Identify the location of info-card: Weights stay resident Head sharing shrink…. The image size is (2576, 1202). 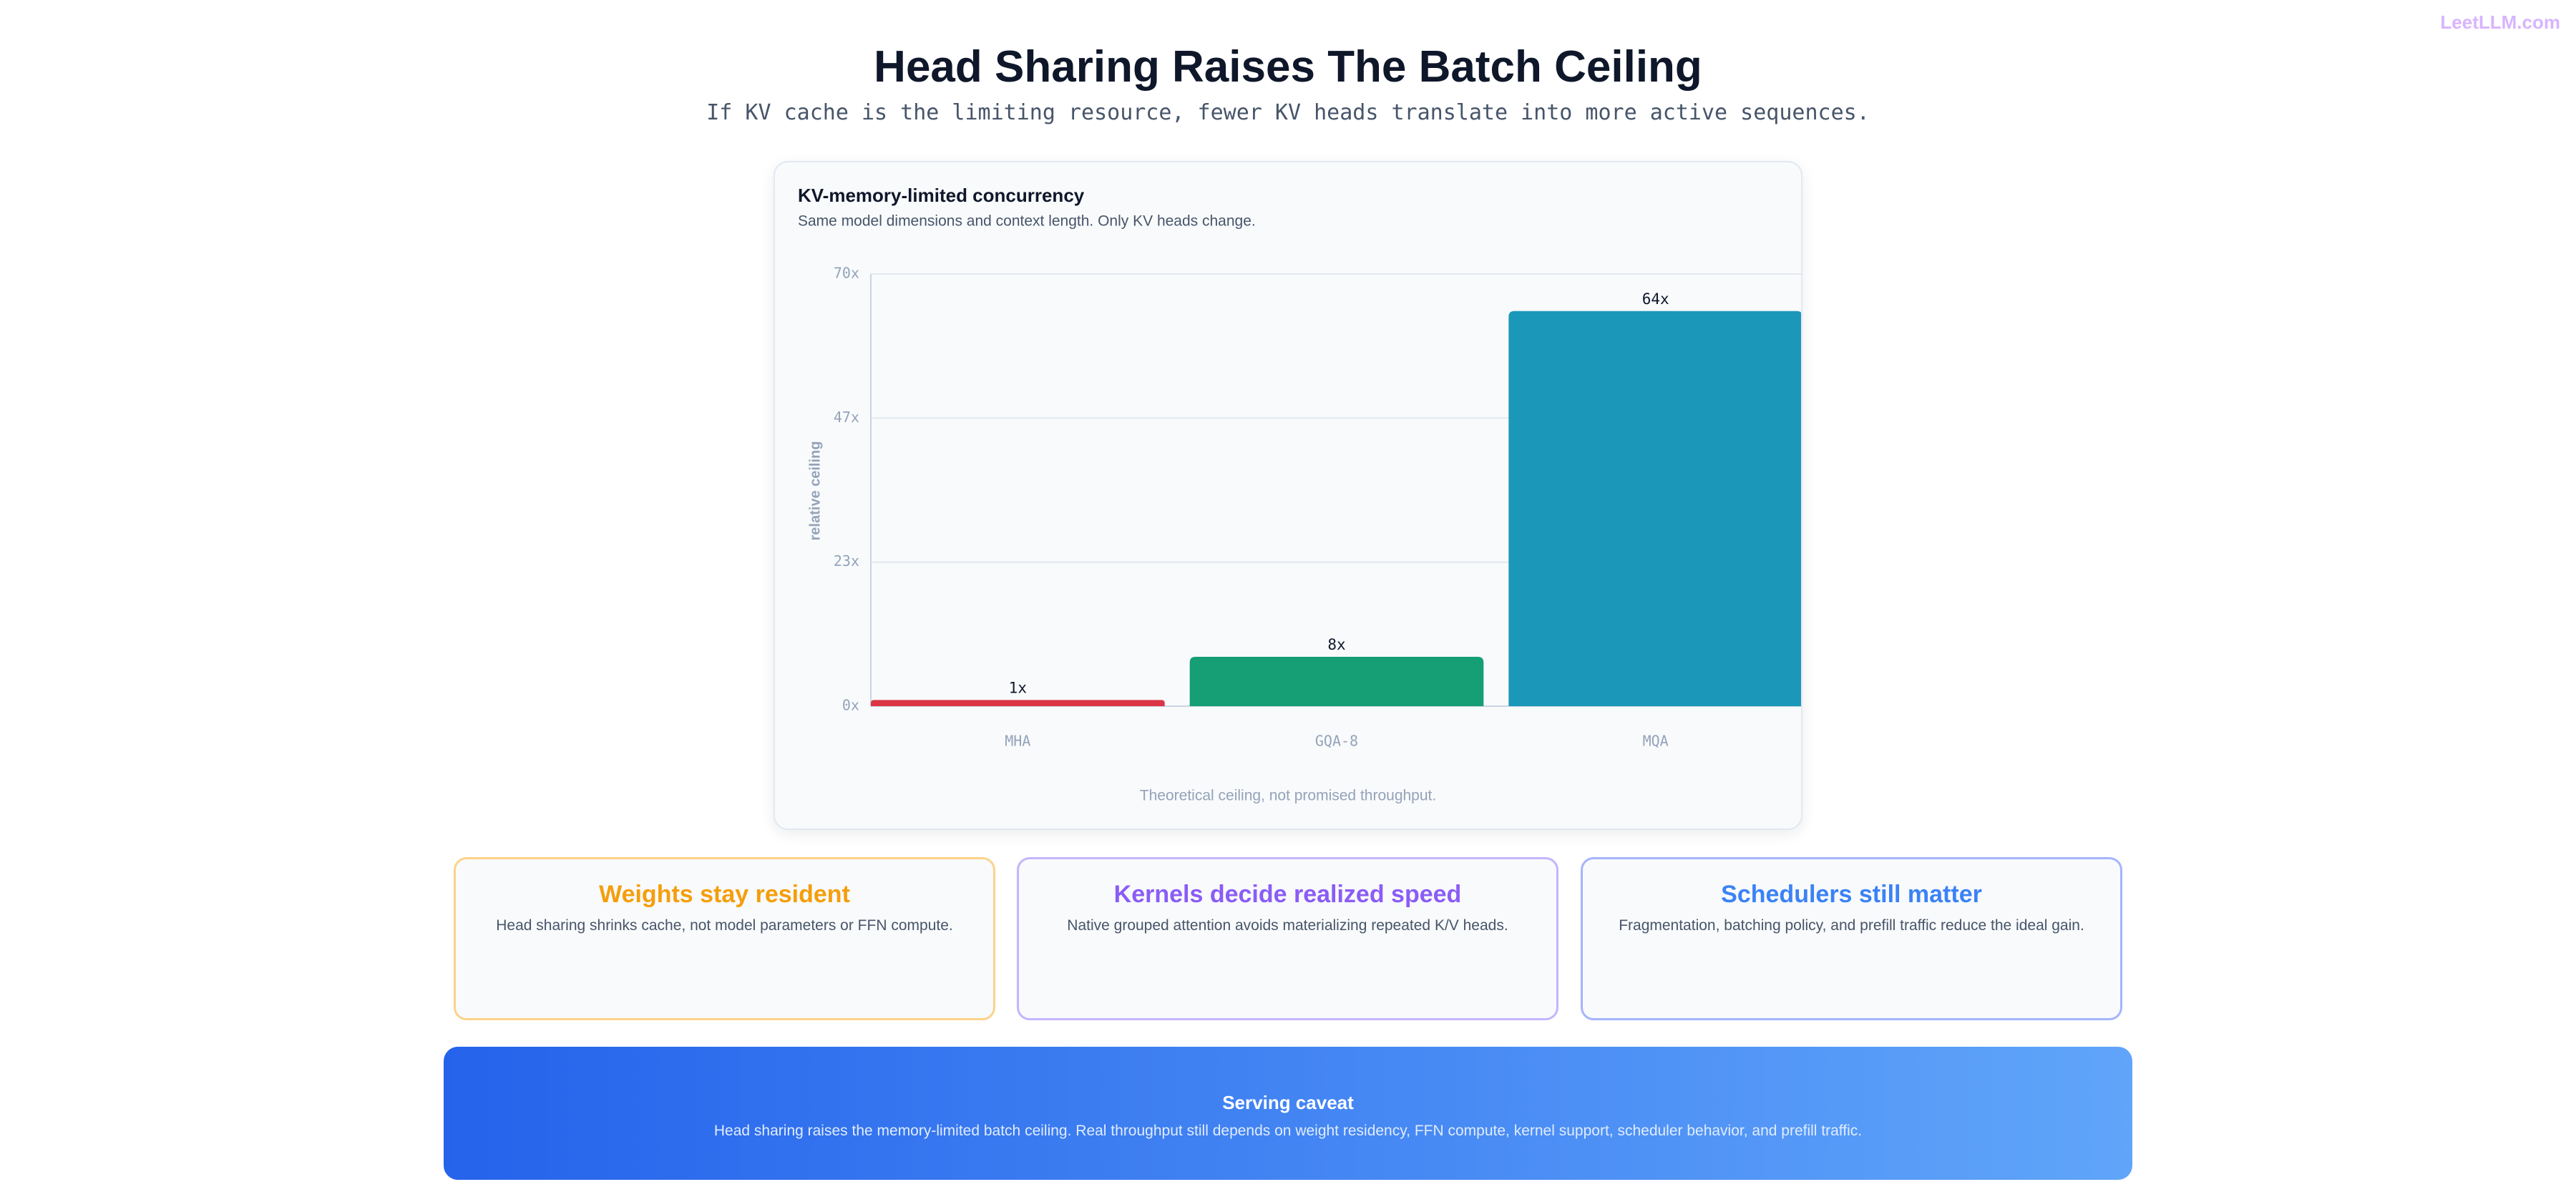
(724, 939).